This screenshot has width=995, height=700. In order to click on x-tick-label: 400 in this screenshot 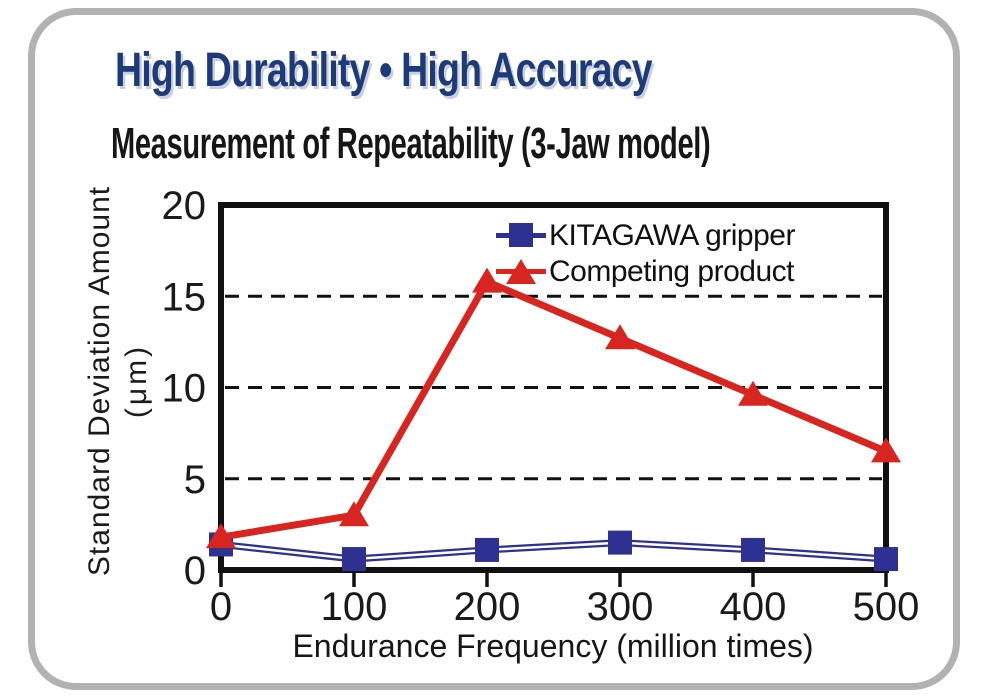, I will do `click(753, 607)`.